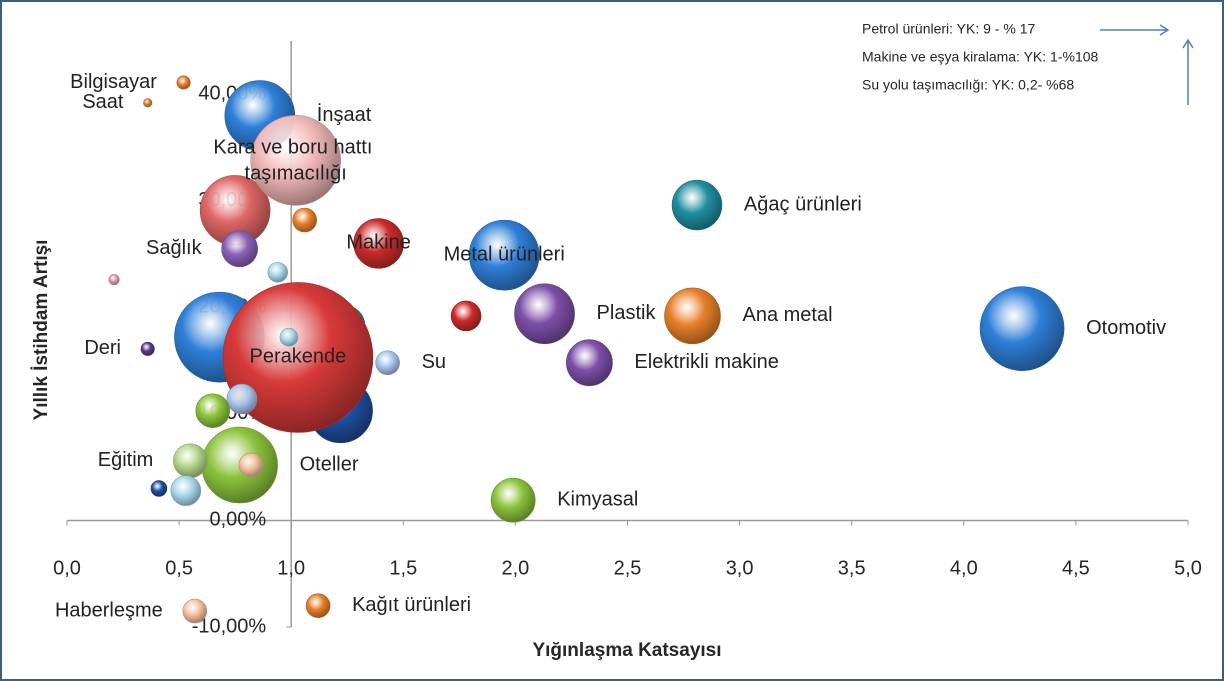  Describe the element at coordinates (113, 82) in the screenshot. I see `data-label: Bilgisayar` at that location.